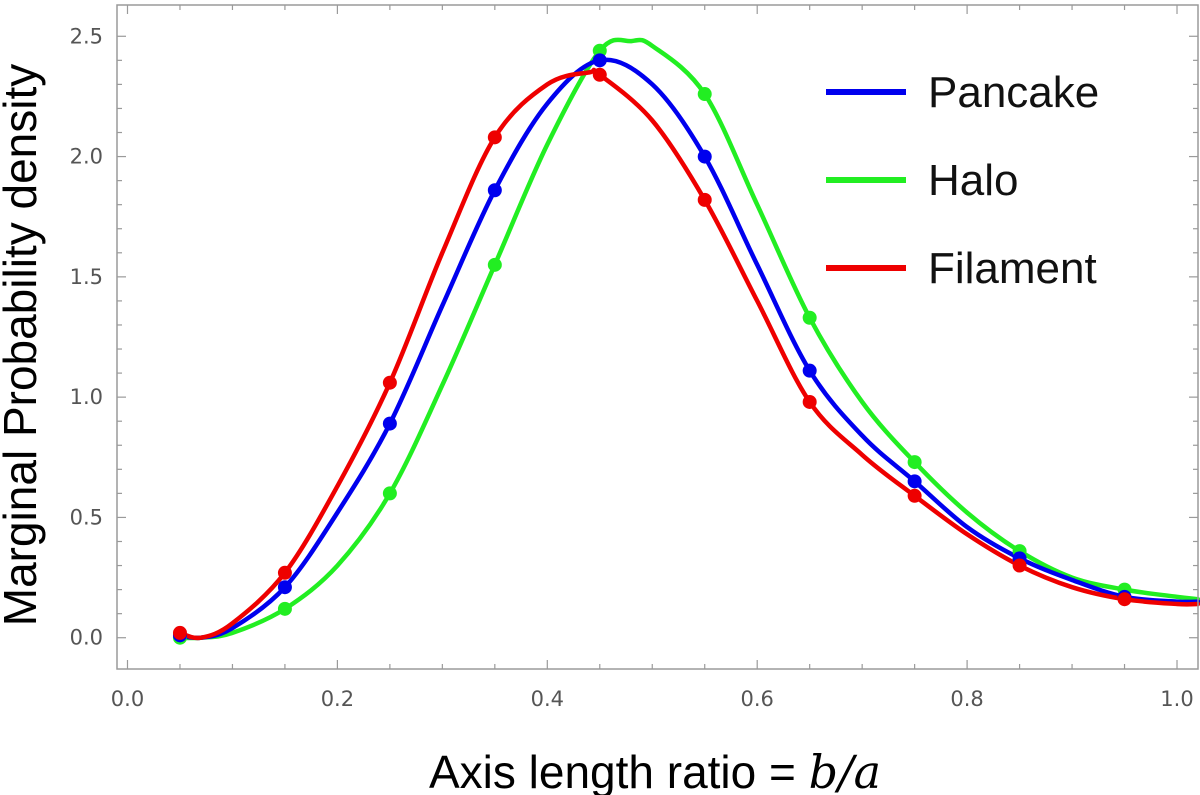  What do you see at coordinates (86, 157) in the screenshot?
I see `y-tick-label: 2.0` at bounding box center [86, 157].